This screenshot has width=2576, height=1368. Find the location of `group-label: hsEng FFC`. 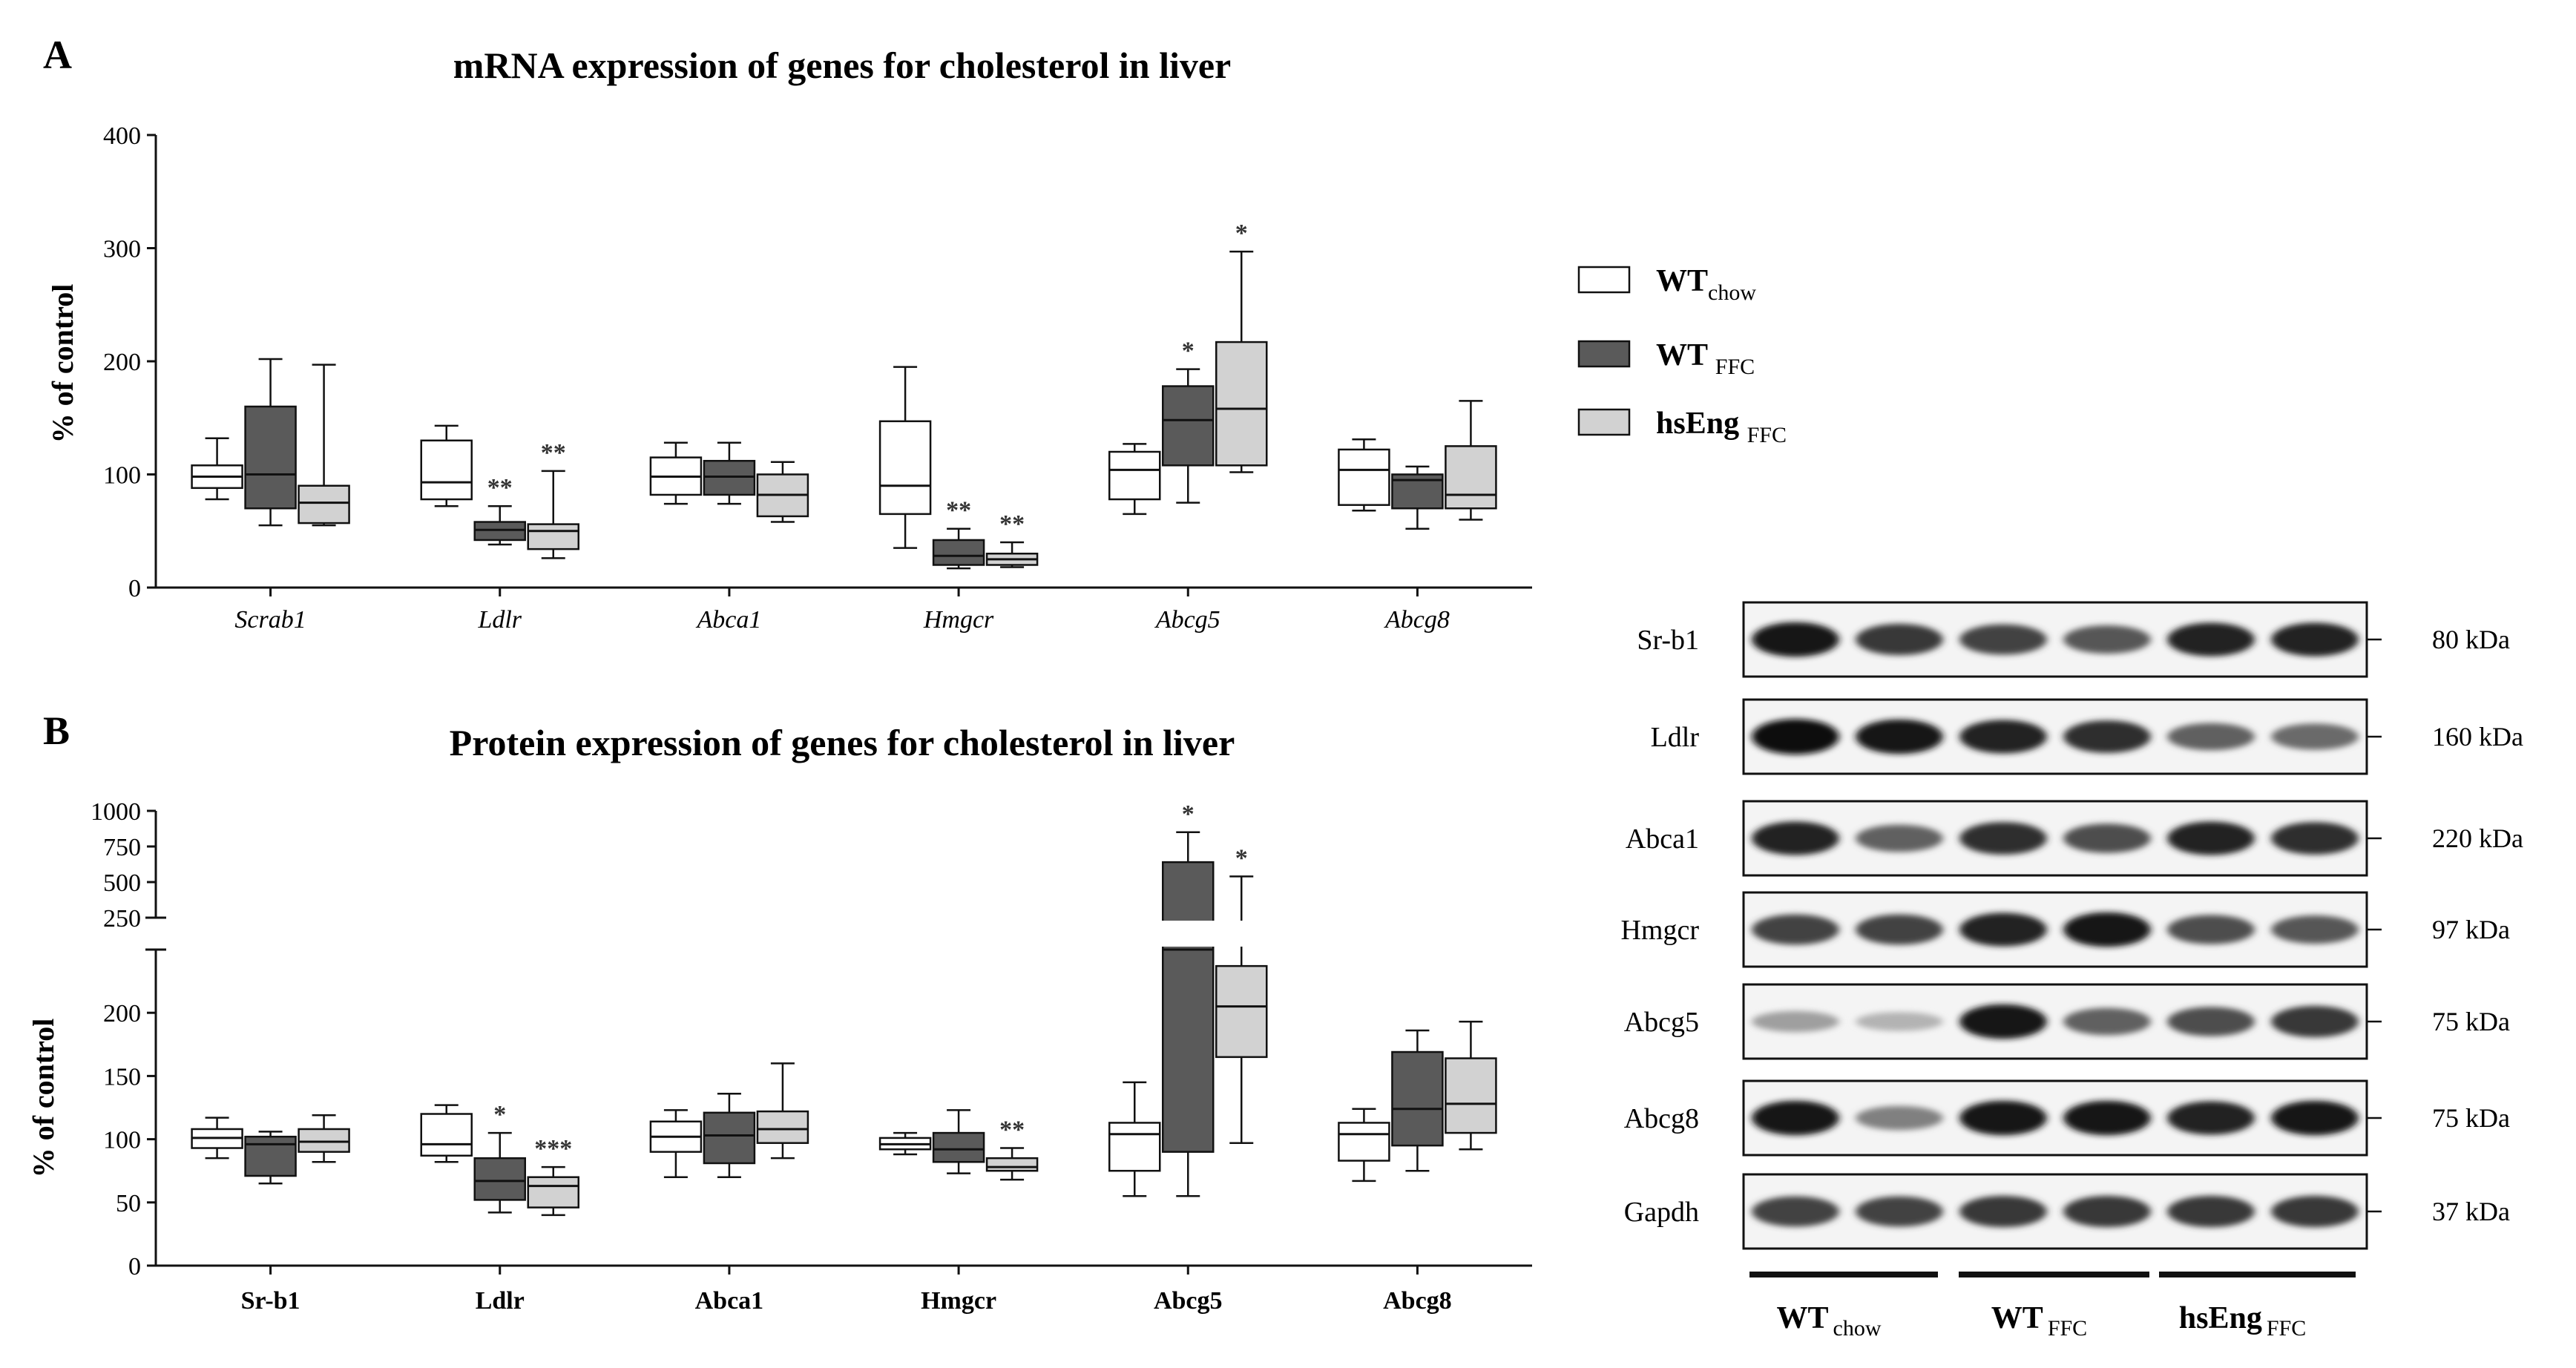

group-label: hsEng FFC is located at coordinates (2242, 1321).